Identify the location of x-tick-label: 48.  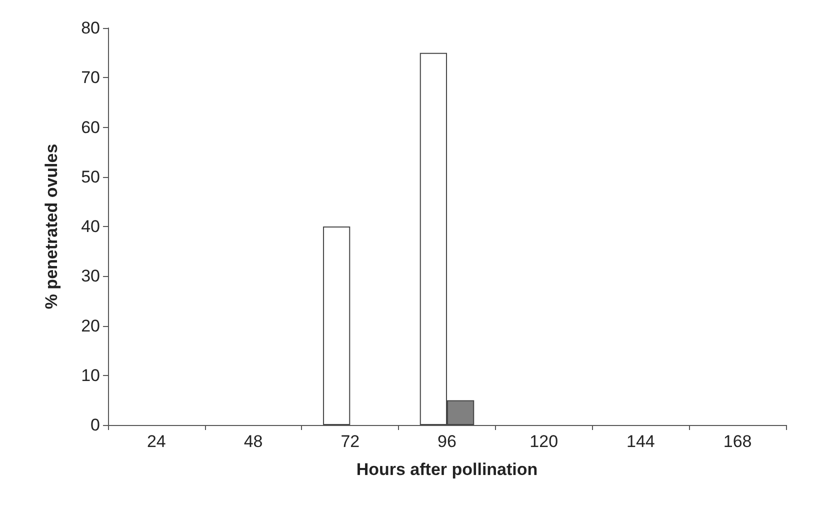
(253, 441).